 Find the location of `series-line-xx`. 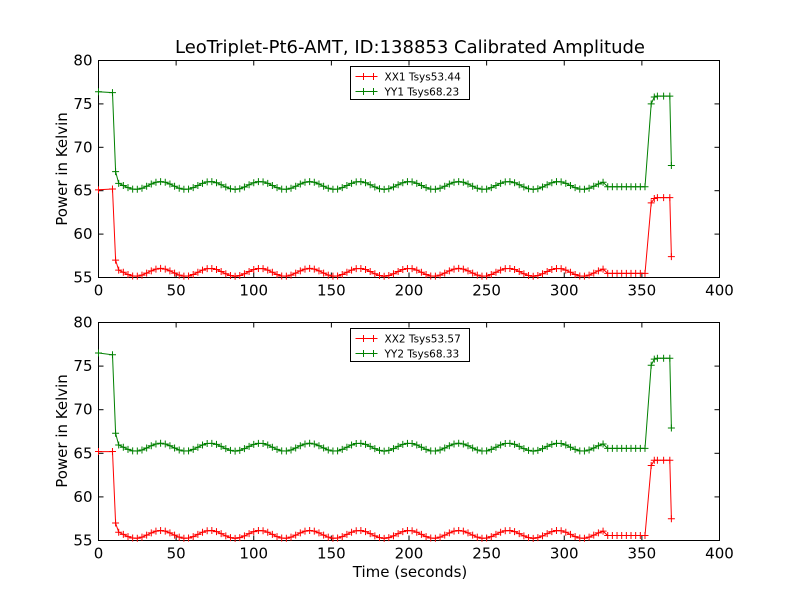

series-line-xx is located at coordinates (385, 232).